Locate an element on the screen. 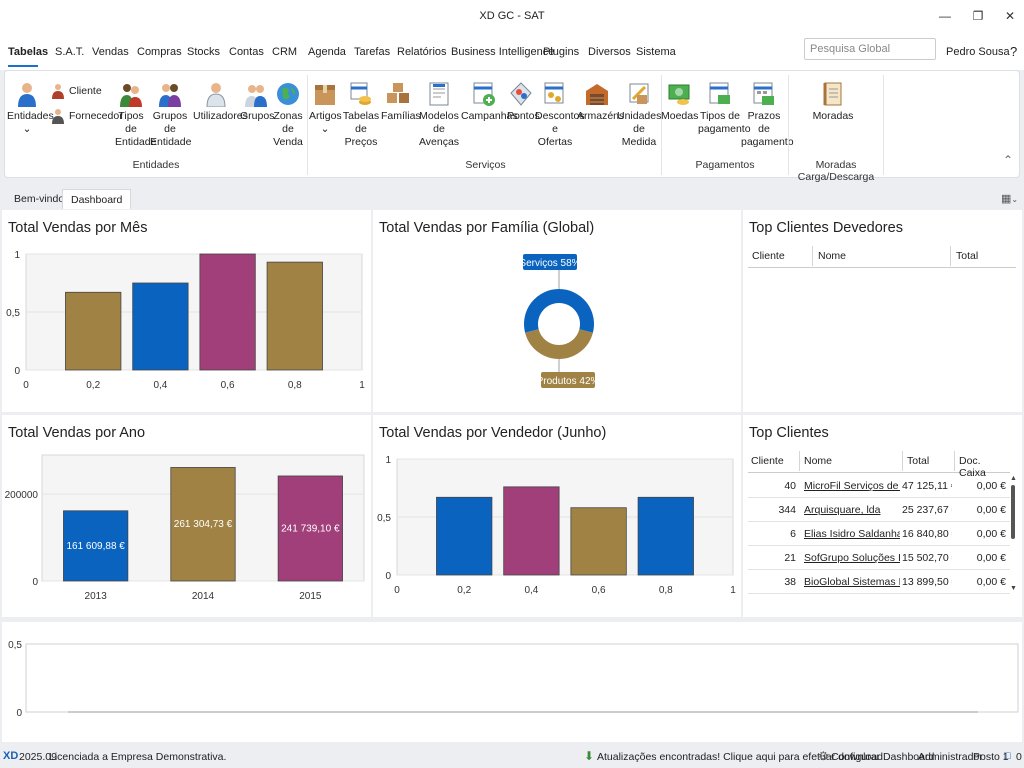  cell-total: 25 237,67 € is located at coordinates (927, 510).